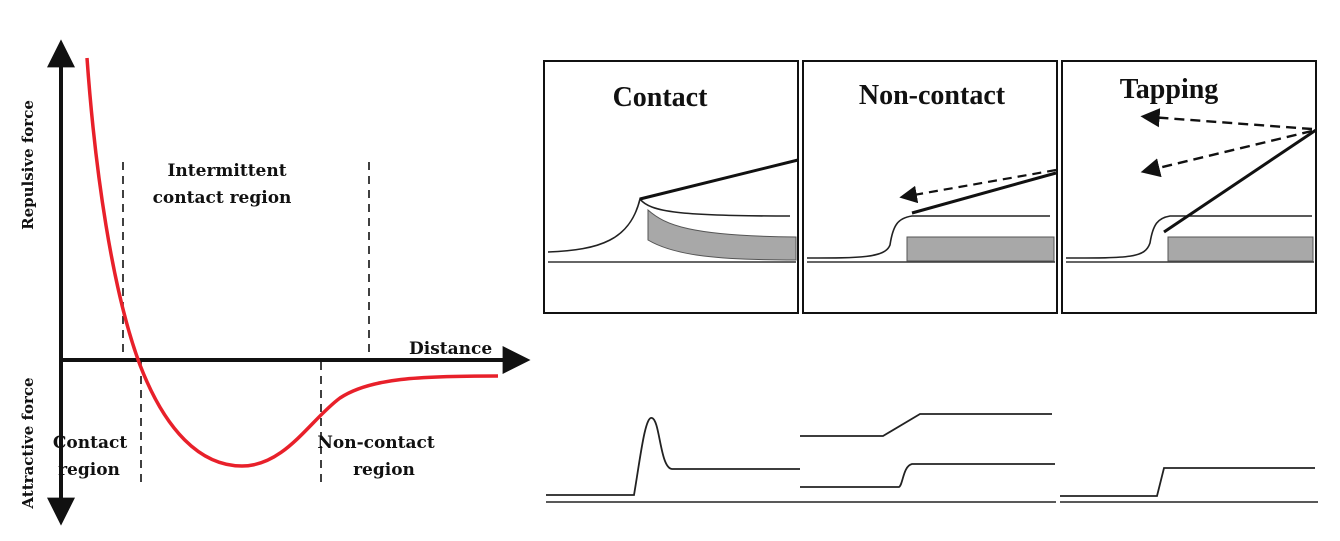 The height and width of the screenshot is (541, 1340). Describe the element at coordinates (927, 475) in the screenshot. I see `trace-noncontact-lower` at that location.